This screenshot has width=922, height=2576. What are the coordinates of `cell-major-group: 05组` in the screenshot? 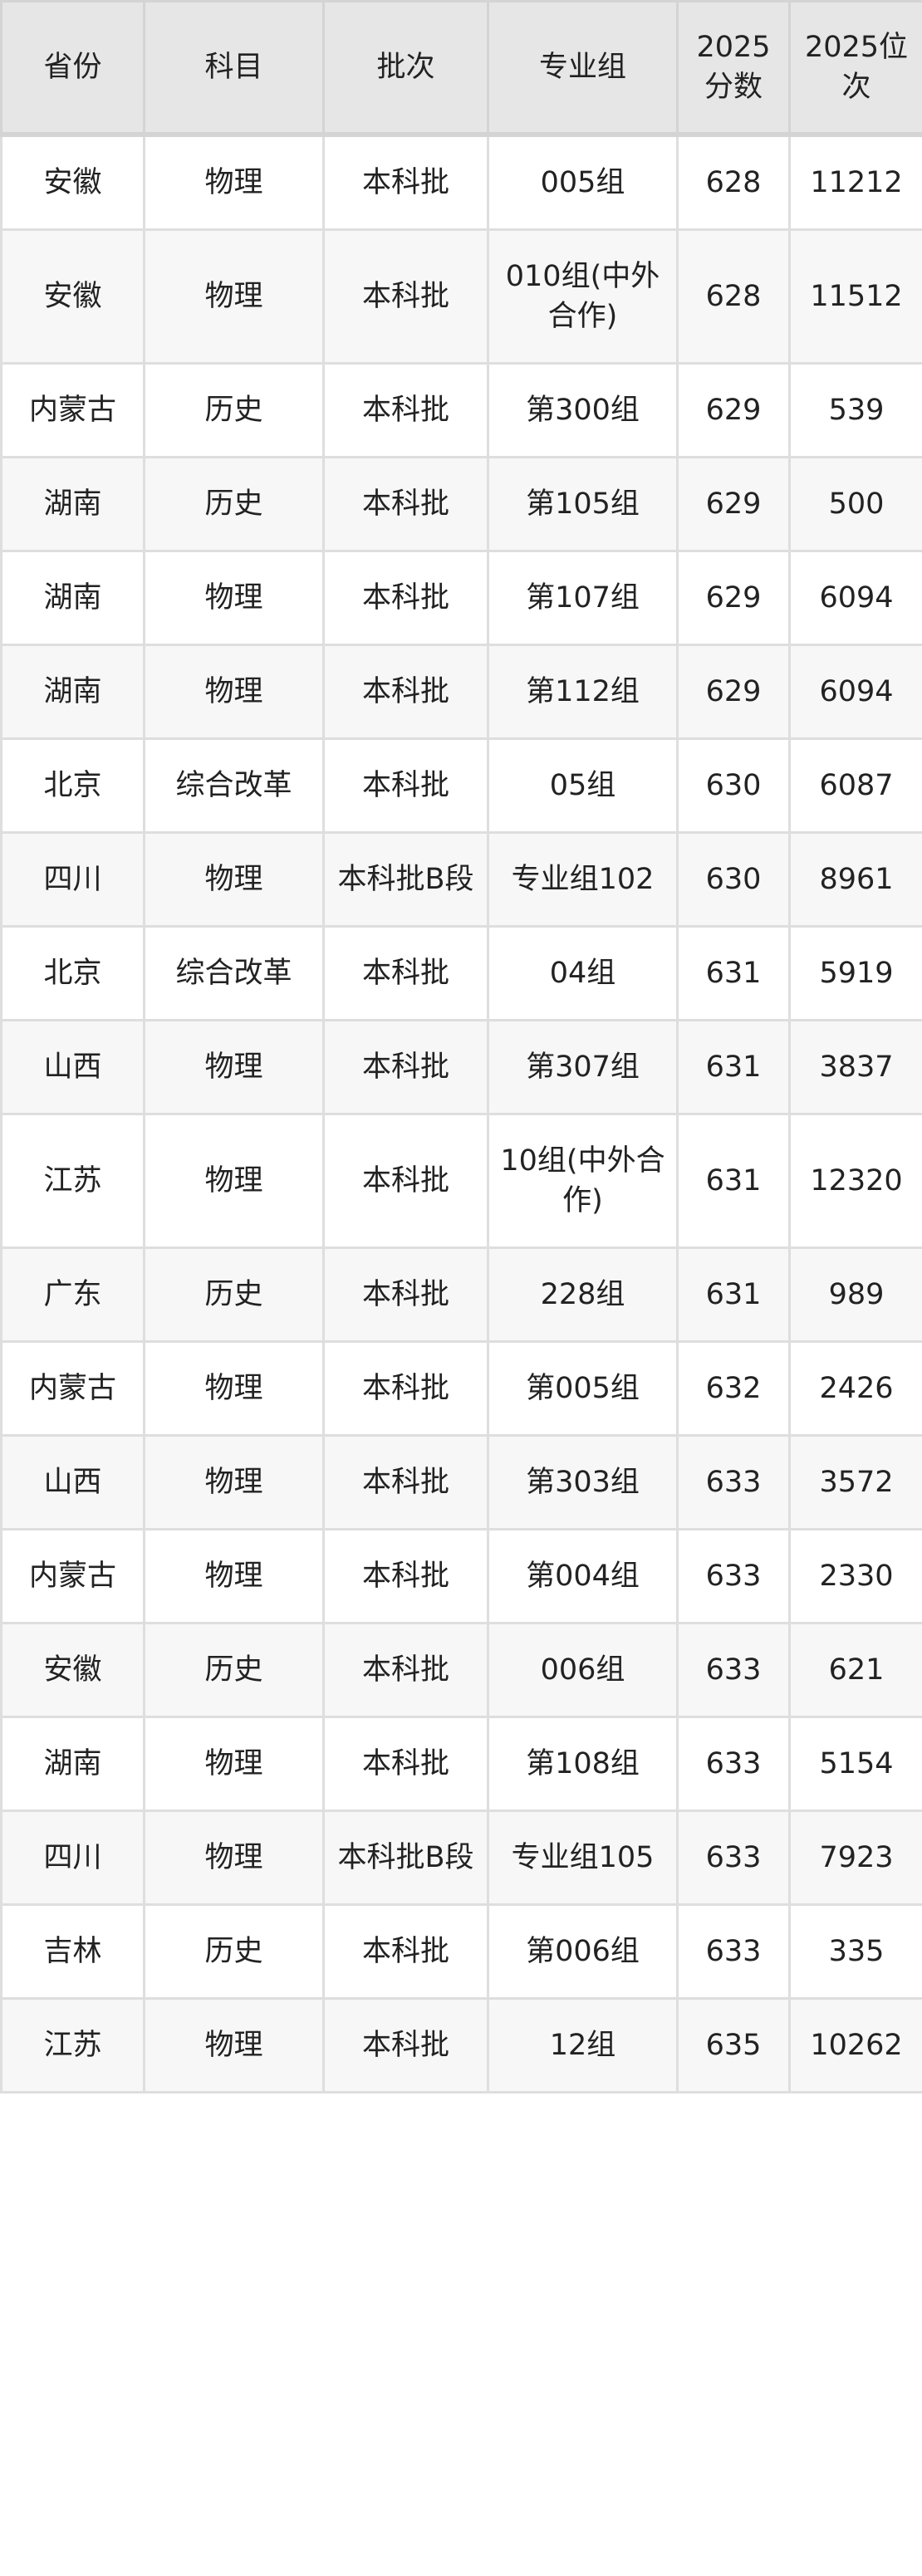 It's located at (583, 785).